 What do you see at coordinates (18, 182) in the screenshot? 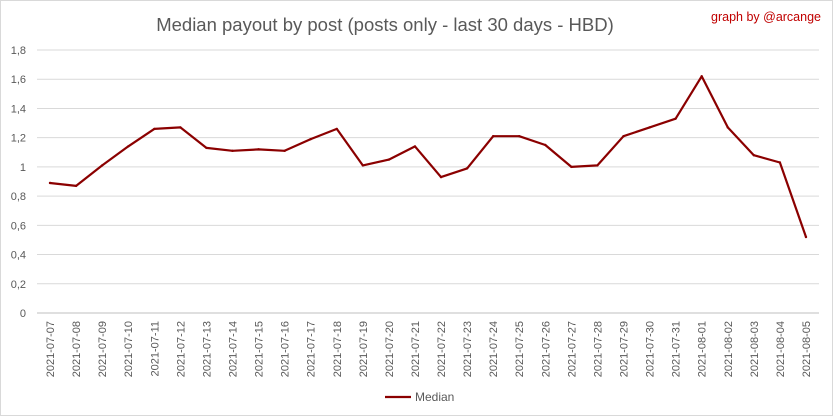
I see `y-axis-tick-labels: 0 0,2 0,4 0,6 0,8 1 1,2 1,4 1,6 1,8` at bounding box center [18, 182].